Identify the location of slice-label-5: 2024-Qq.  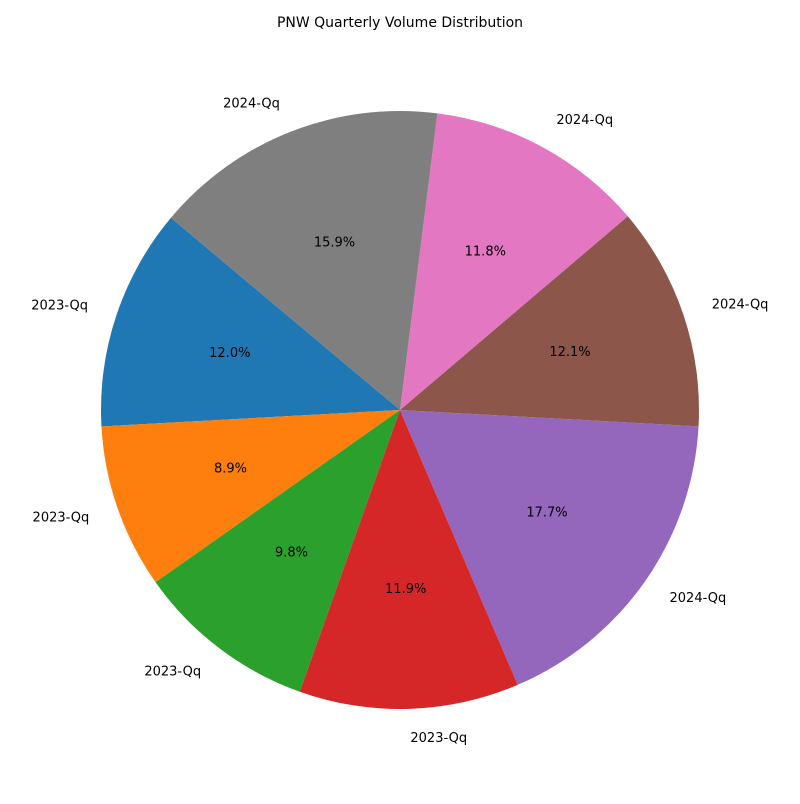
(698, 598).